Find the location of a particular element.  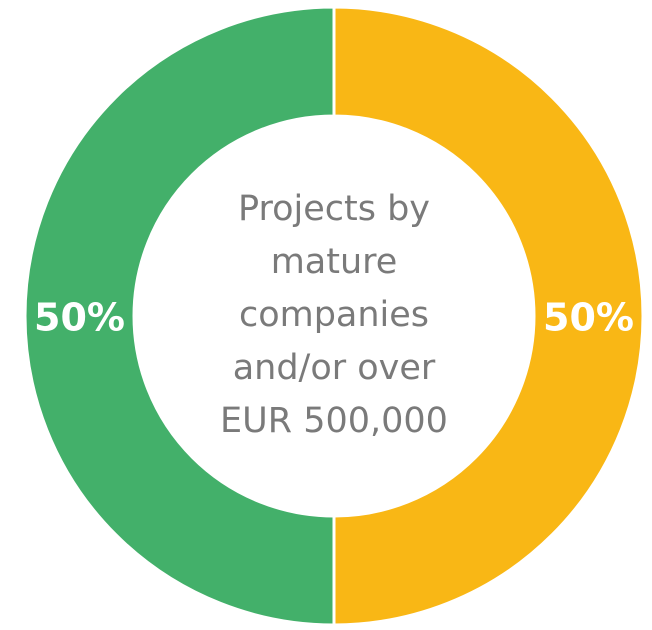

center-label: companies is located at coordinates (334, 315).